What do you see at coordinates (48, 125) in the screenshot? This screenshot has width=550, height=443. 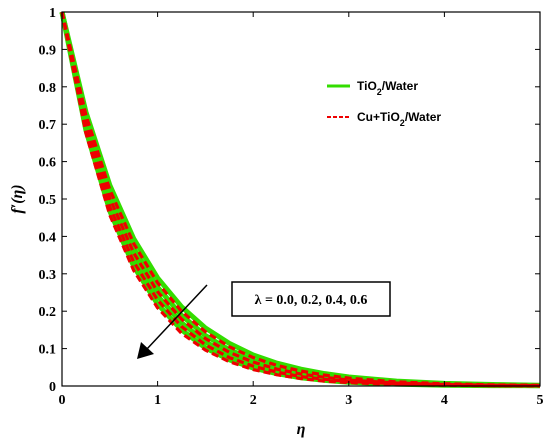 I see `y-tick-label-7: 0.7` at bounding box center [48, 125].